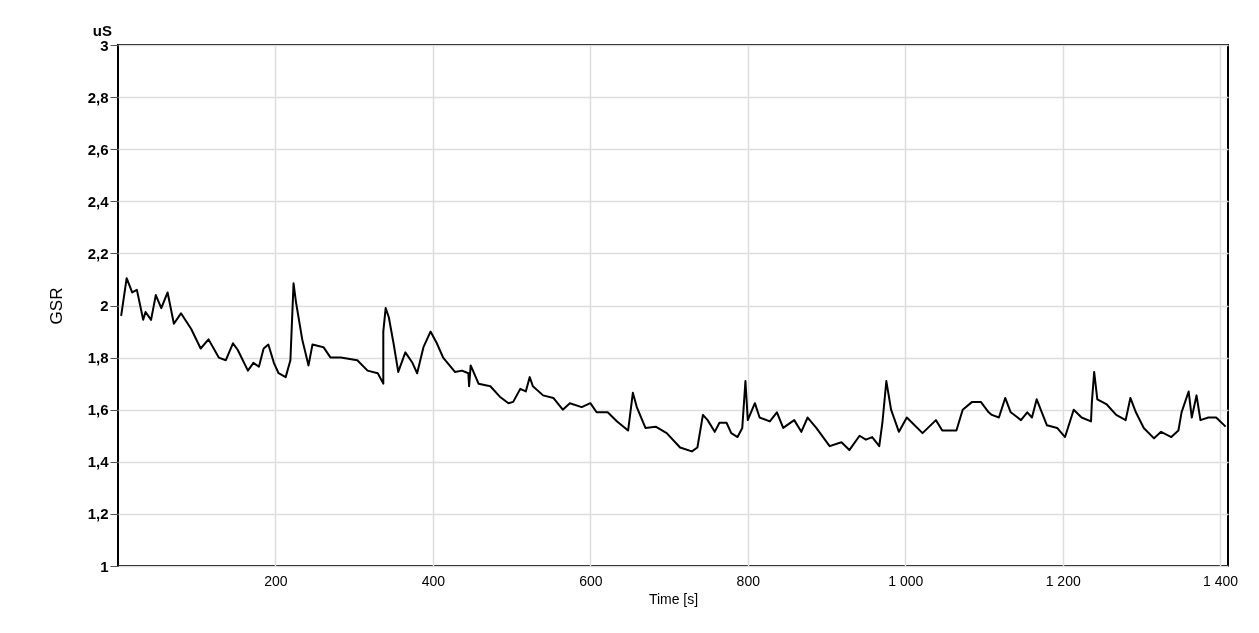  Describe the element at coordinates (104, 566) in the screenshot. I see `y-tick-label: 1` at that location.